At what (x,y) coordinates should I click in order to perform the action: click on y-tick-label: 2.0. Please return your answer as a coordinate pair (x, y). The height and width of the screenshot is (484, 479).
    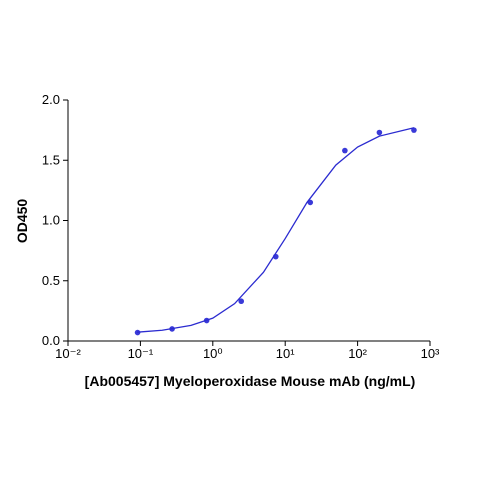
    Looking at the image, I should click on (51, 99).